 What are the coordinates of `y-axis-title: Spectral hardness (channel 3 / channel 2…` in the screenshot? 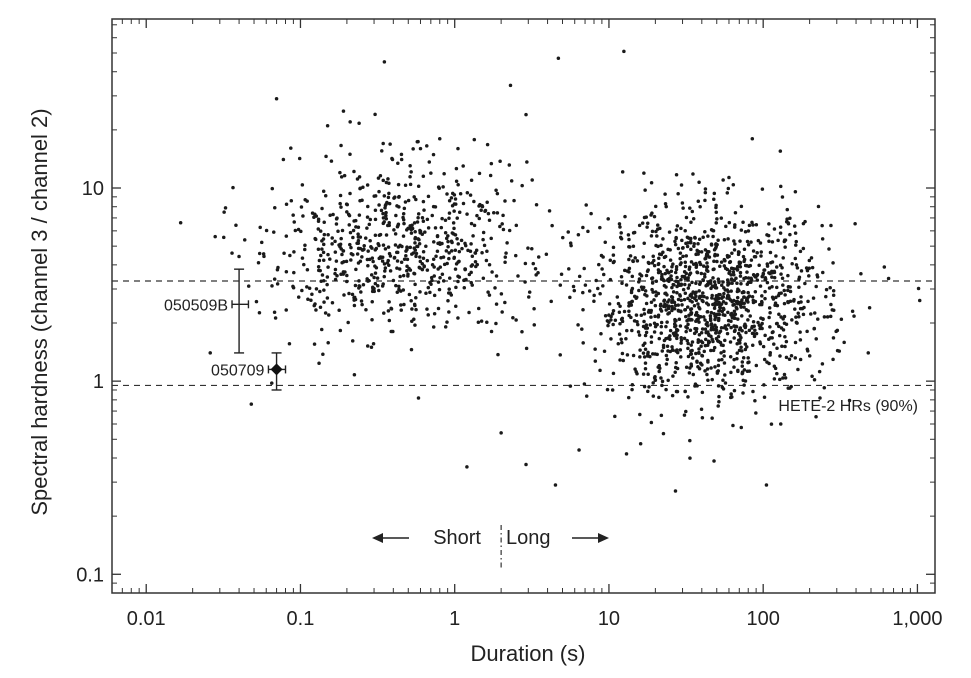 It's located at (39, 311).